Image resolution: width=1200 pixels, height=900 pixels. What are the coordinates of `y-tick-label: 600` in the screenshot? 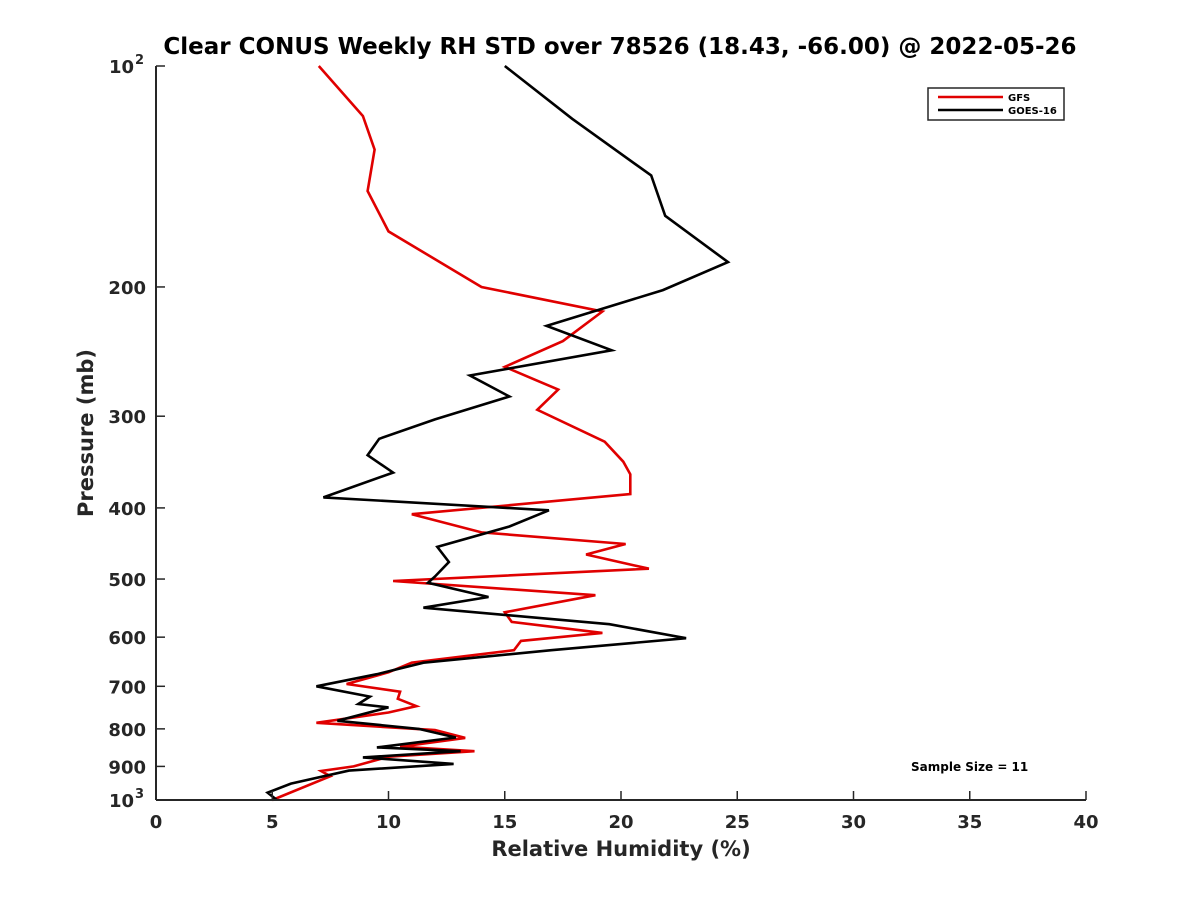 It's located at (127, 638).